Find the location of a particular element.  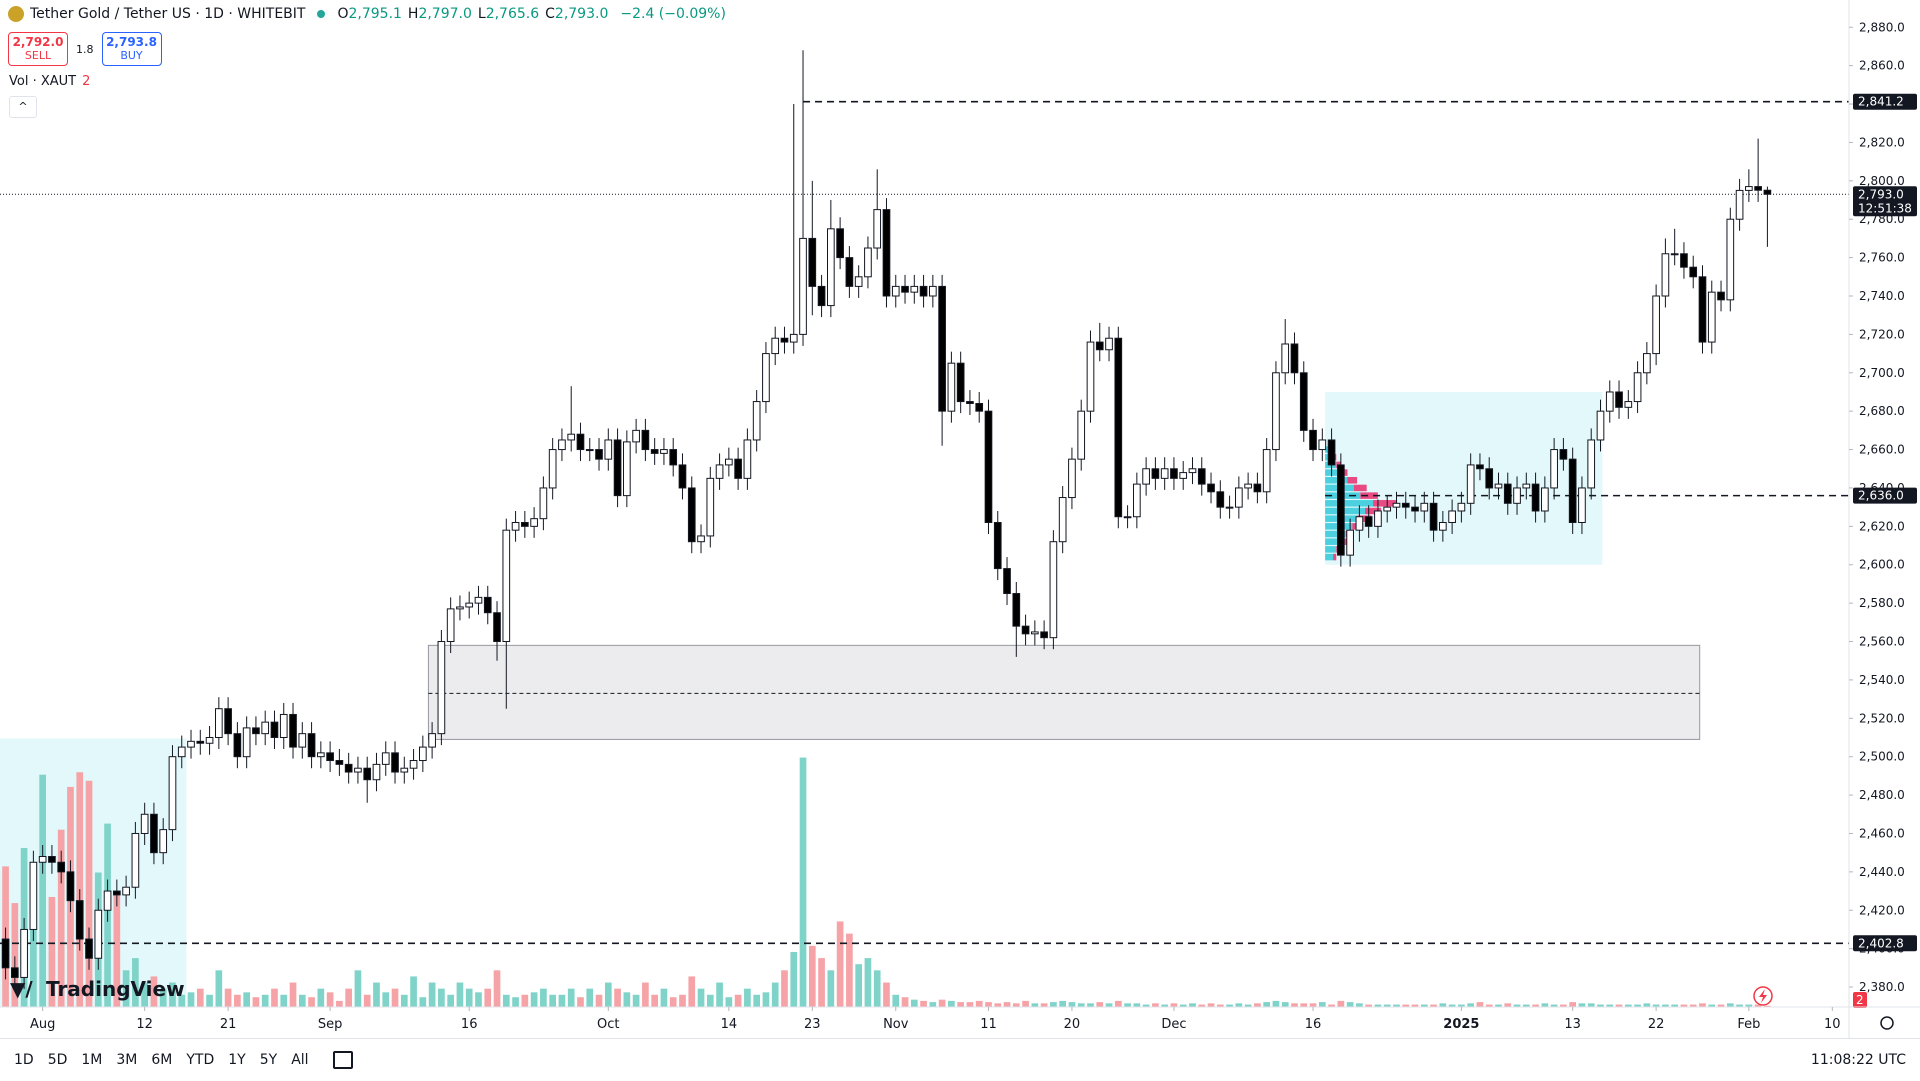

range-button: 3M is located at coordinates (127, 1060).